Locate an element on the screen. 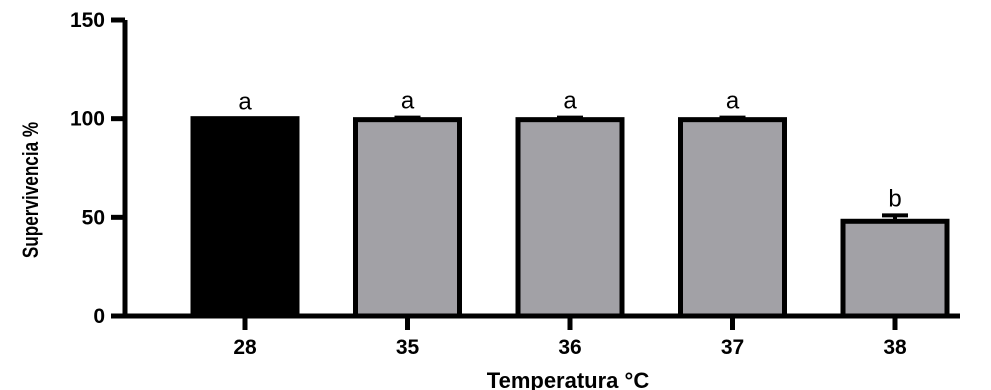  x-axis: 28 35 36 37 38 is located at coordinates (541, 336).